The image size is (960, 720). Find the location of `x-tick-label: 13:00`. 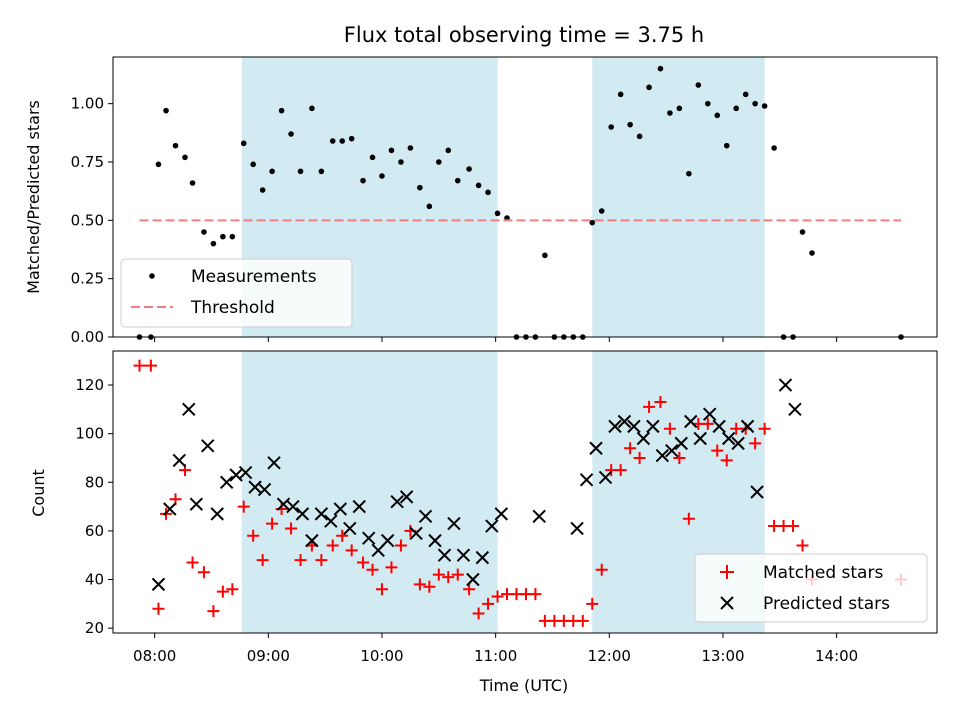

x-tick-label: 13:00 is located at coordinates (722, 656).